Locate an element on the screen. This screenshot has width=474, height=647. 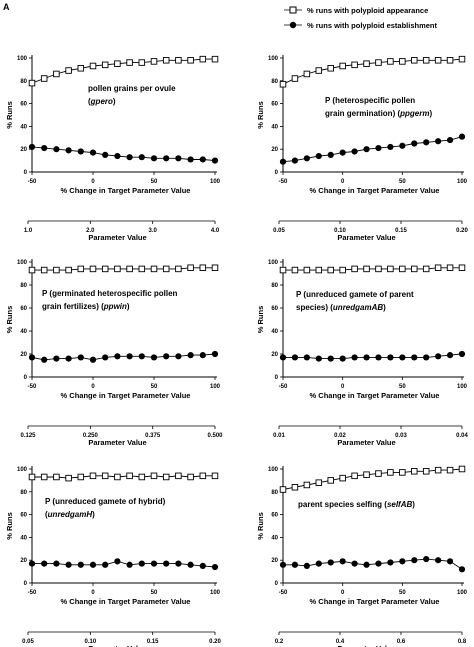
panel-annotation: P (unreduced gamete of parent is located at coordinates (355, 294).